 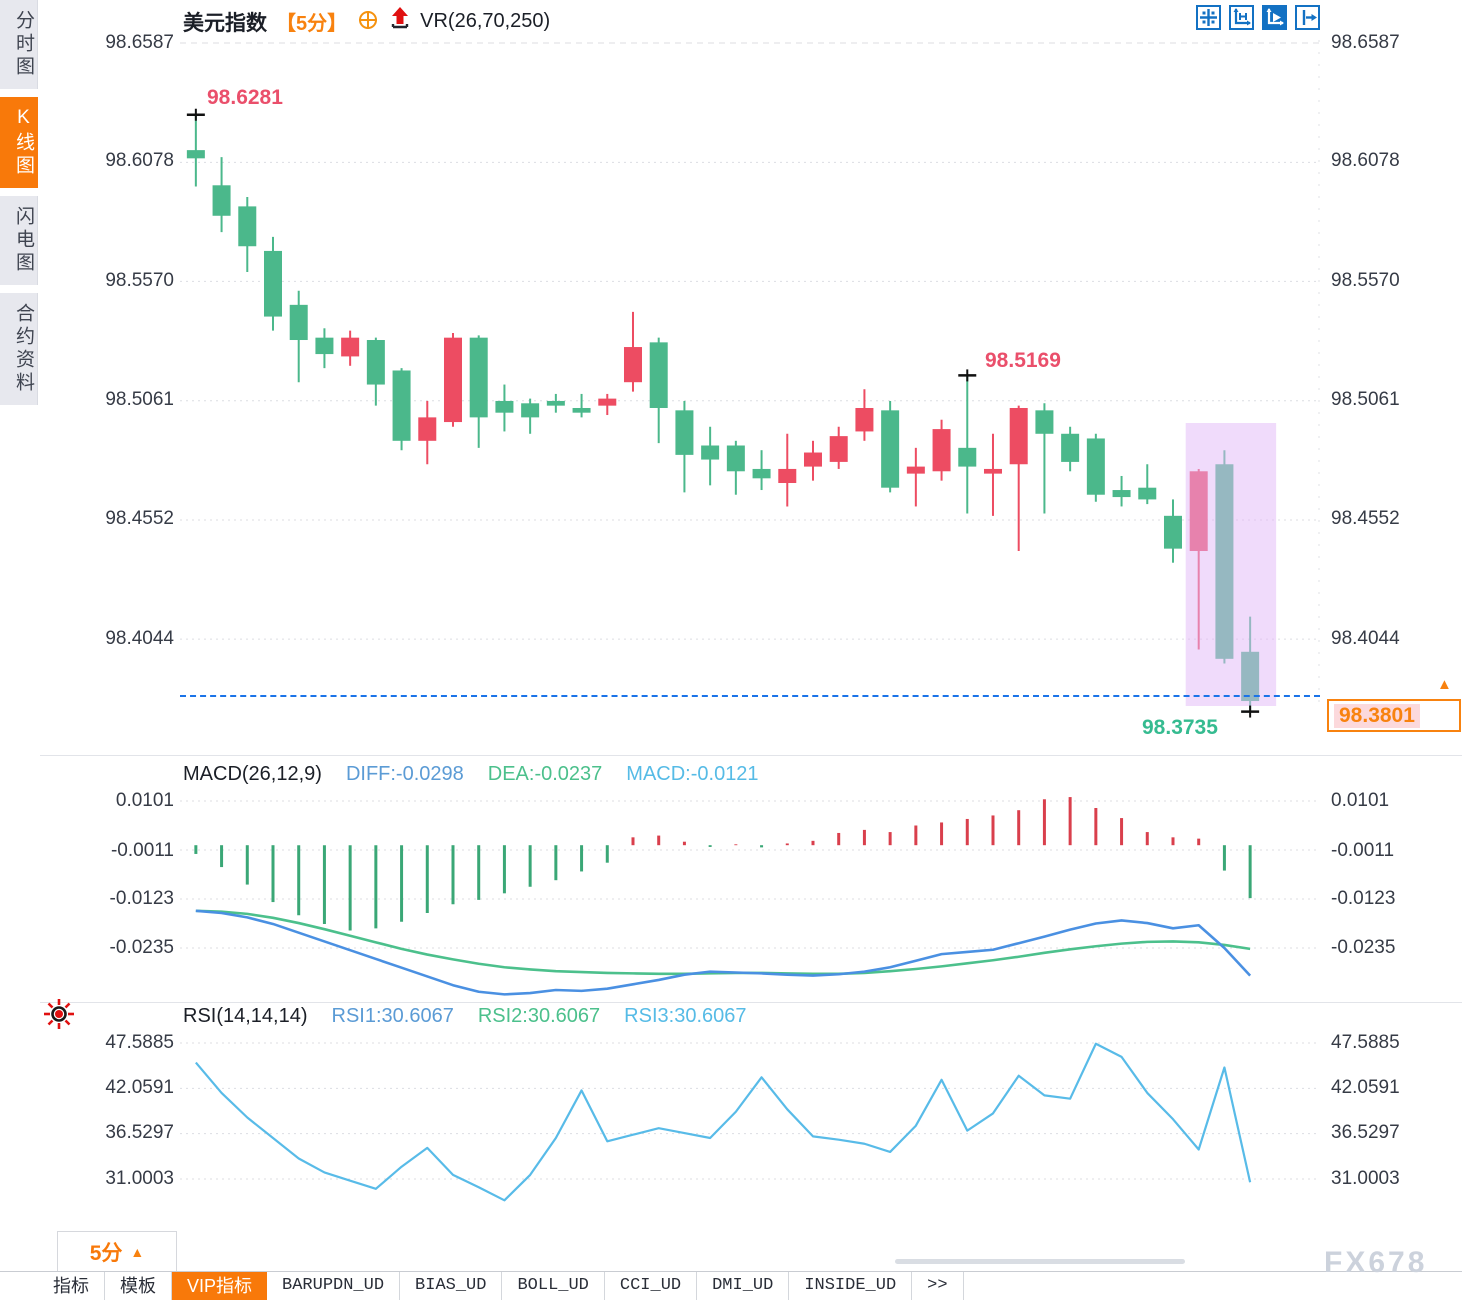 I want to click on price-axis-right-label: 98.5061, so click(x=1365, y=399).